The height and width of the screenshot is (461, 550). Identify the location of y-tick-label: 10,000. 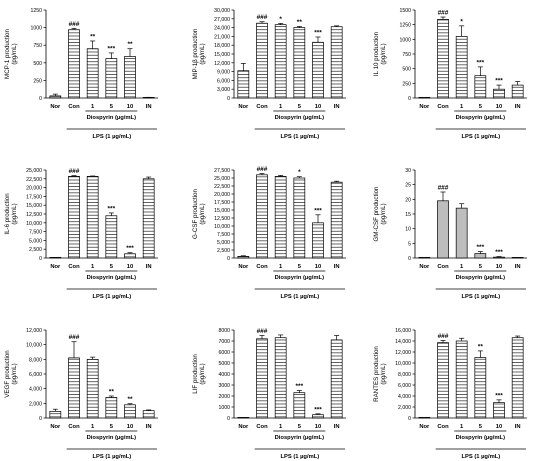
(403, 364).